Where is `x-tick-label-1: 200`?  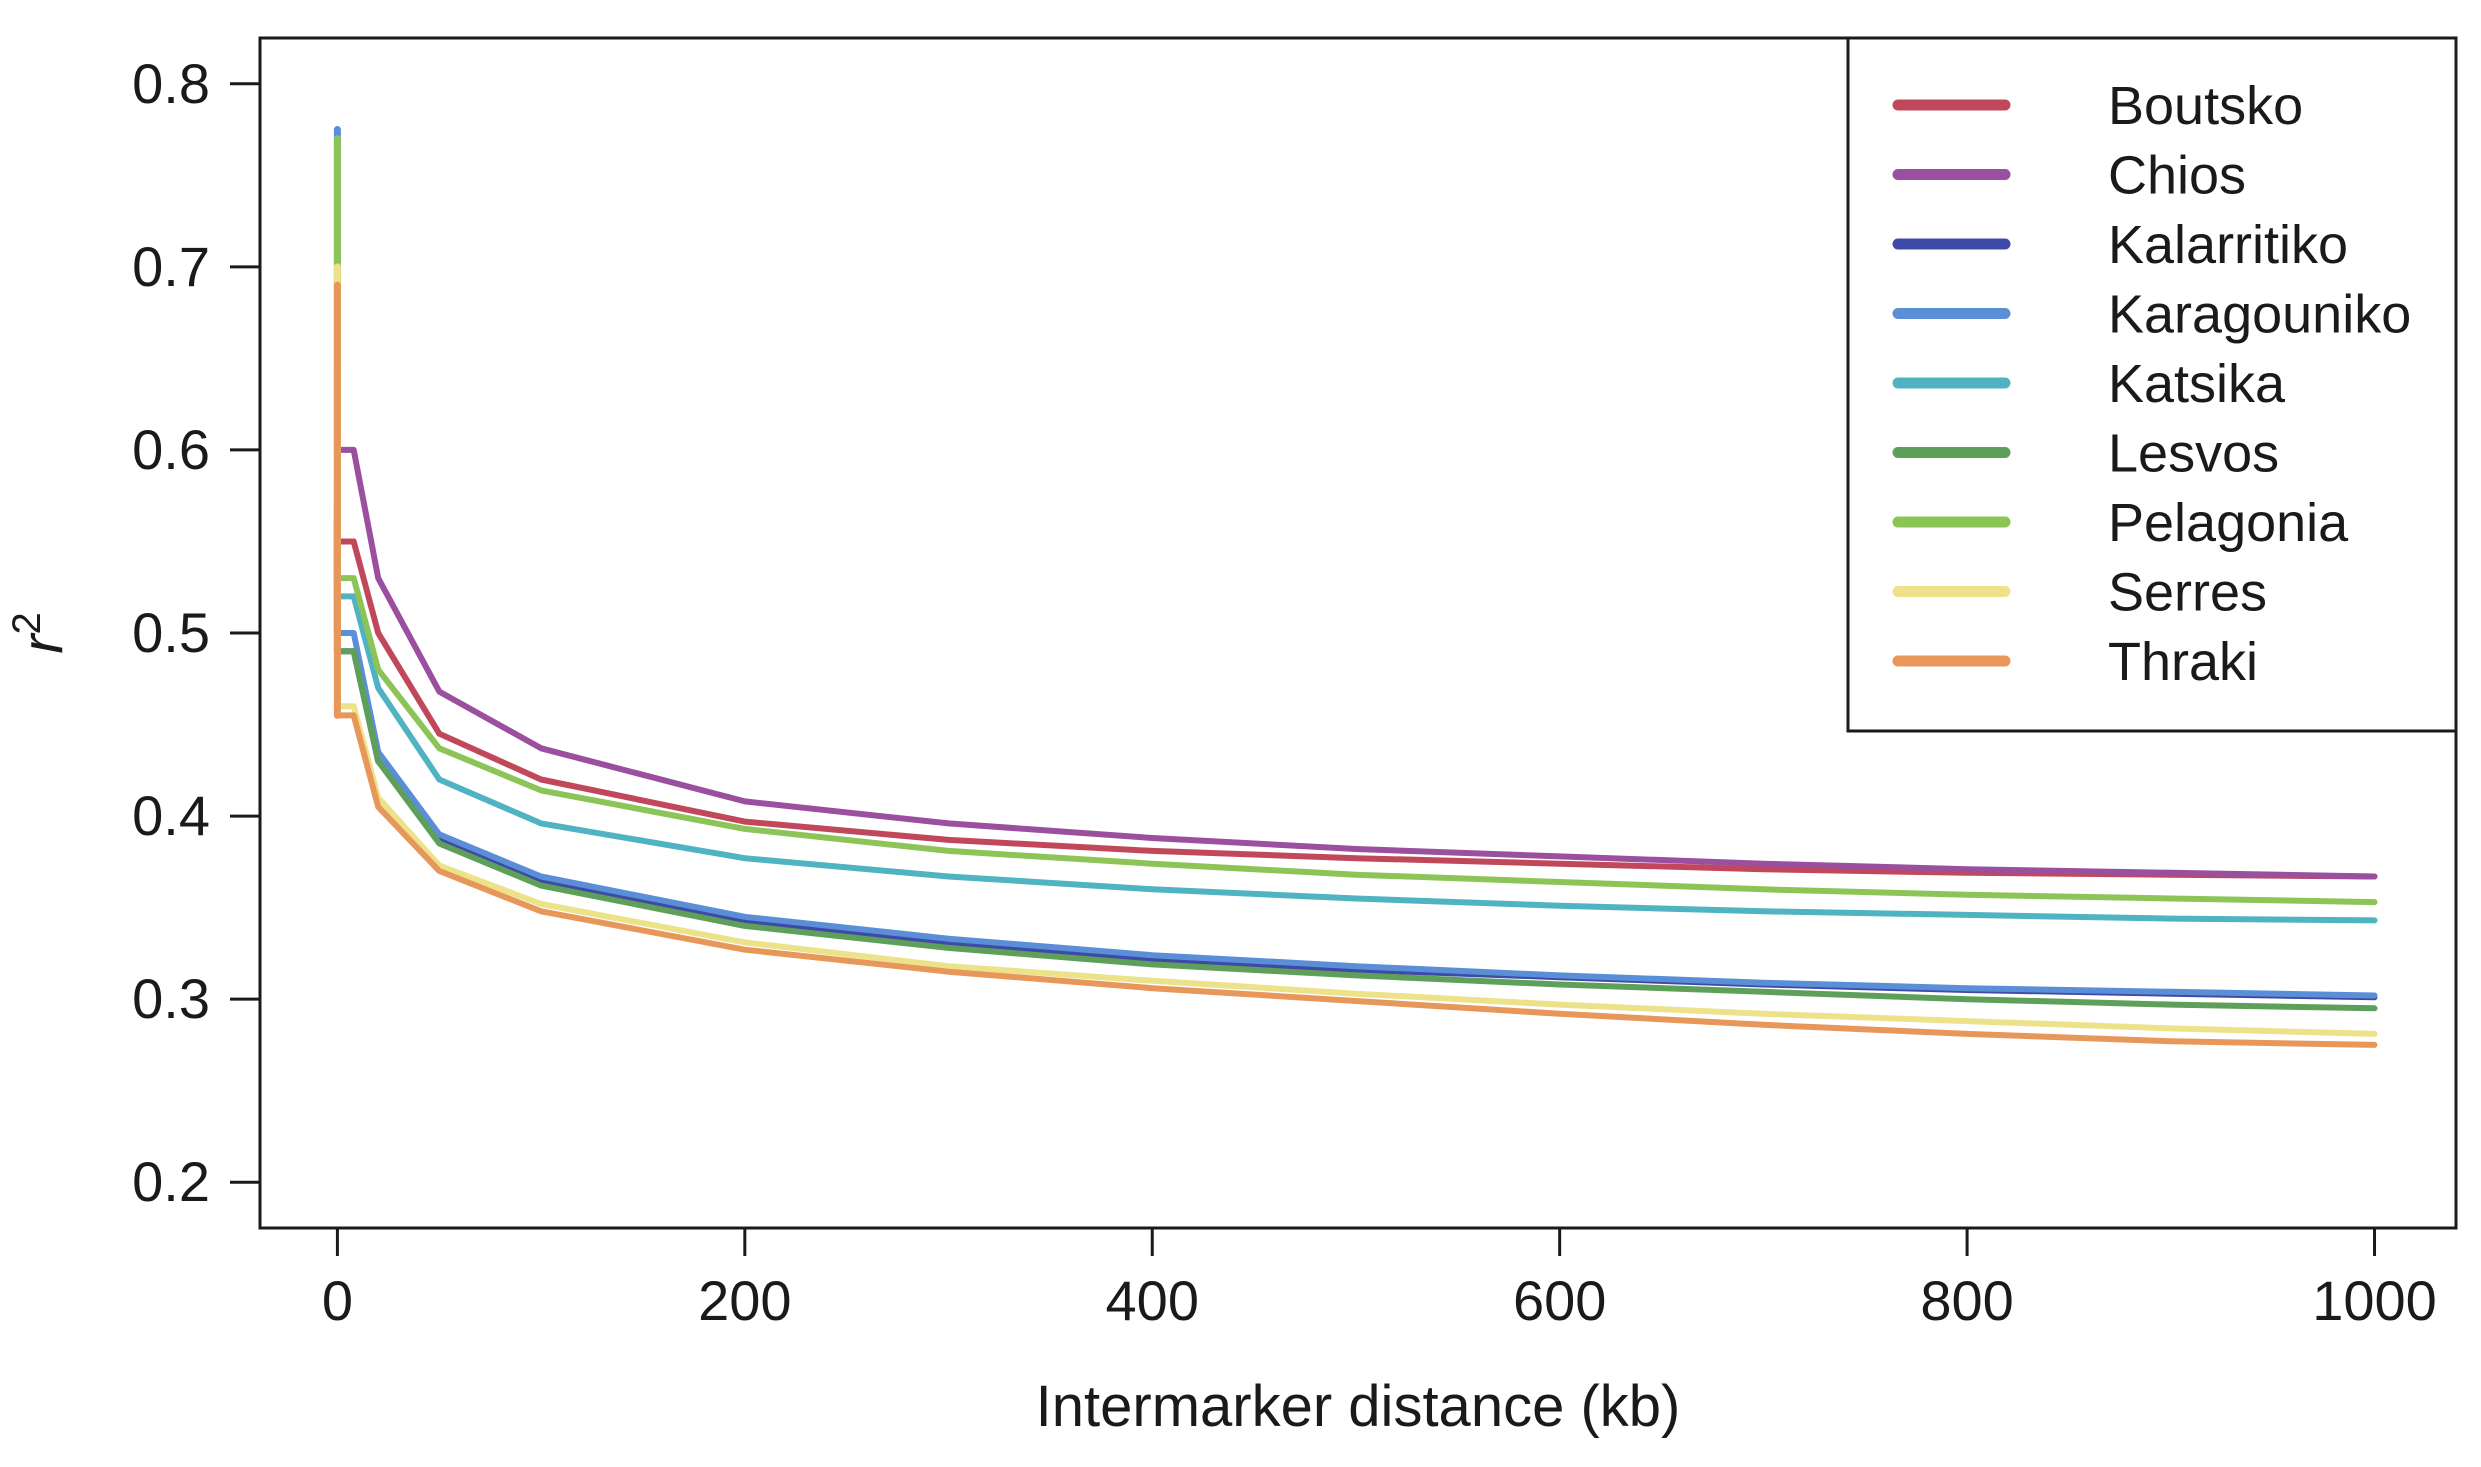 x-tick-label-1: 200 is located at coordinates (744, 1300).